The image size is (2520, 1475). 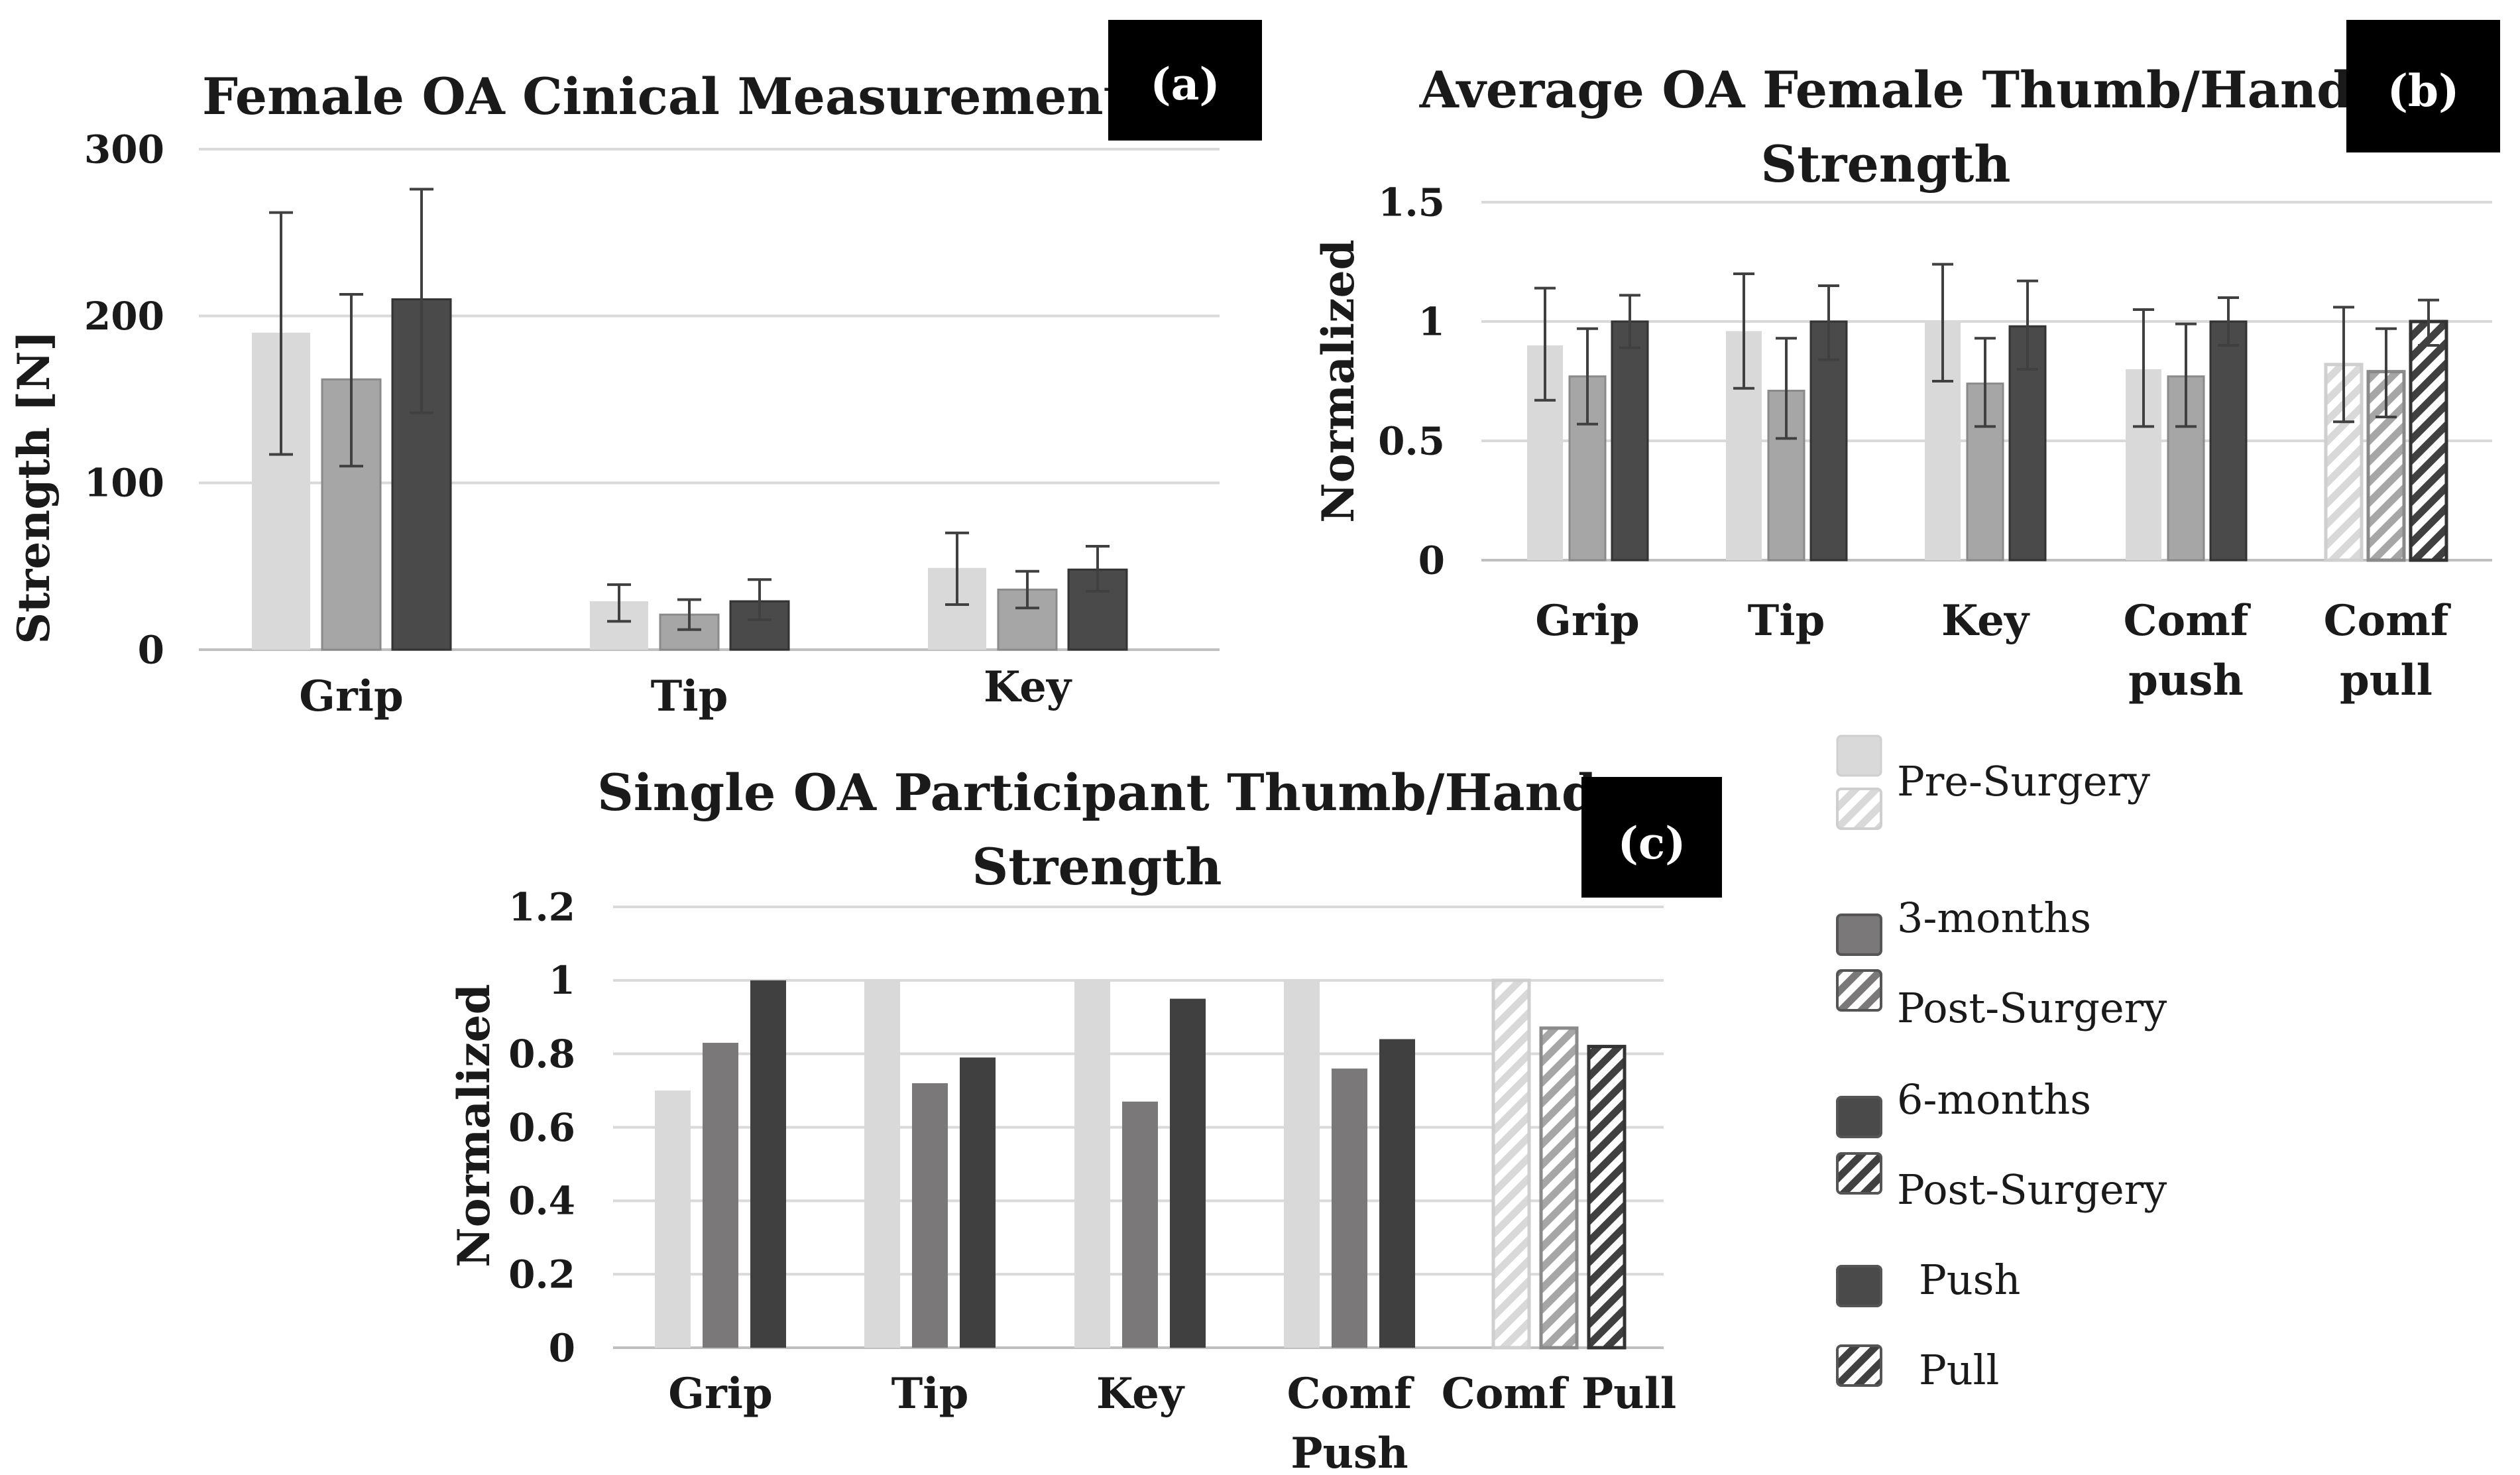 I want to click on chart-c-category-label: Comf Pull, so click(x=1559, y=1394).